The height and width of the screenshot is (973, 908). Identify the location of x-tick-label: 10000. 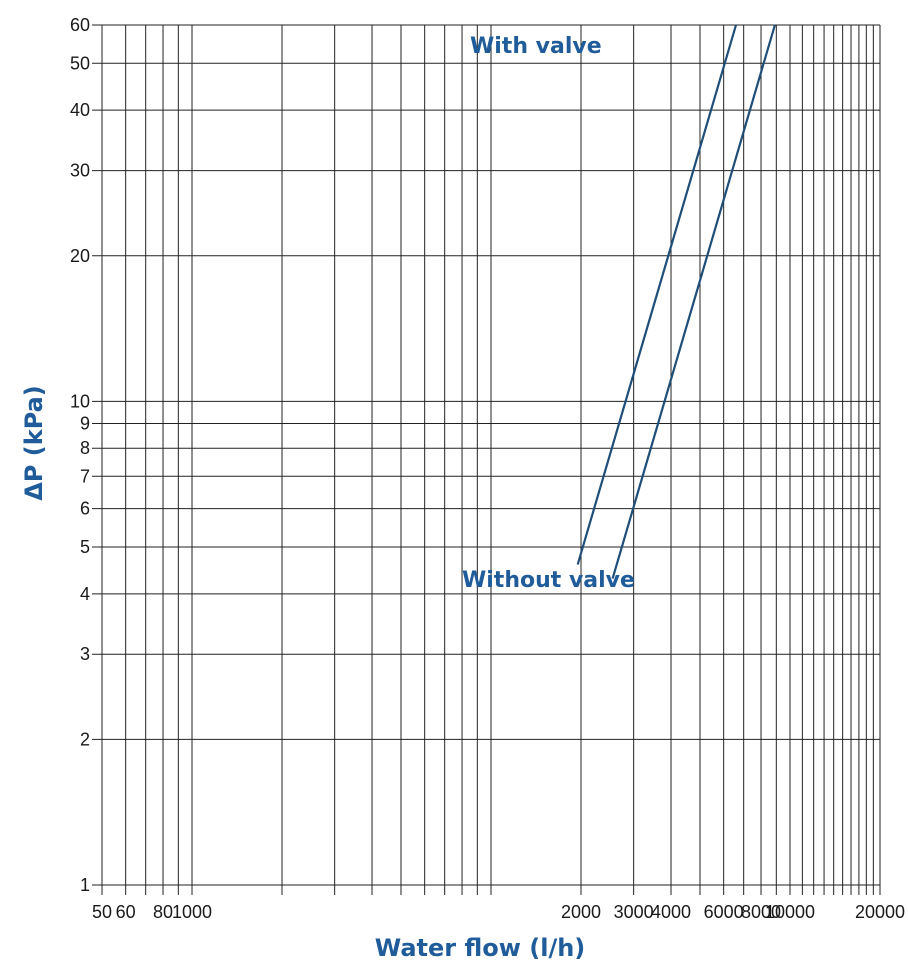
(790, 912).